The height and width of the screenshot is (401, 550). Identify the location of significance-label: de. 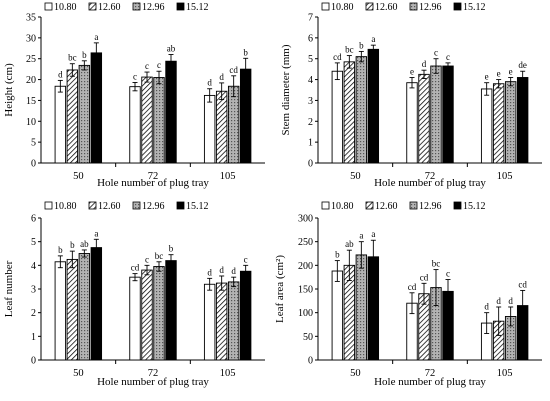
(522, 65).